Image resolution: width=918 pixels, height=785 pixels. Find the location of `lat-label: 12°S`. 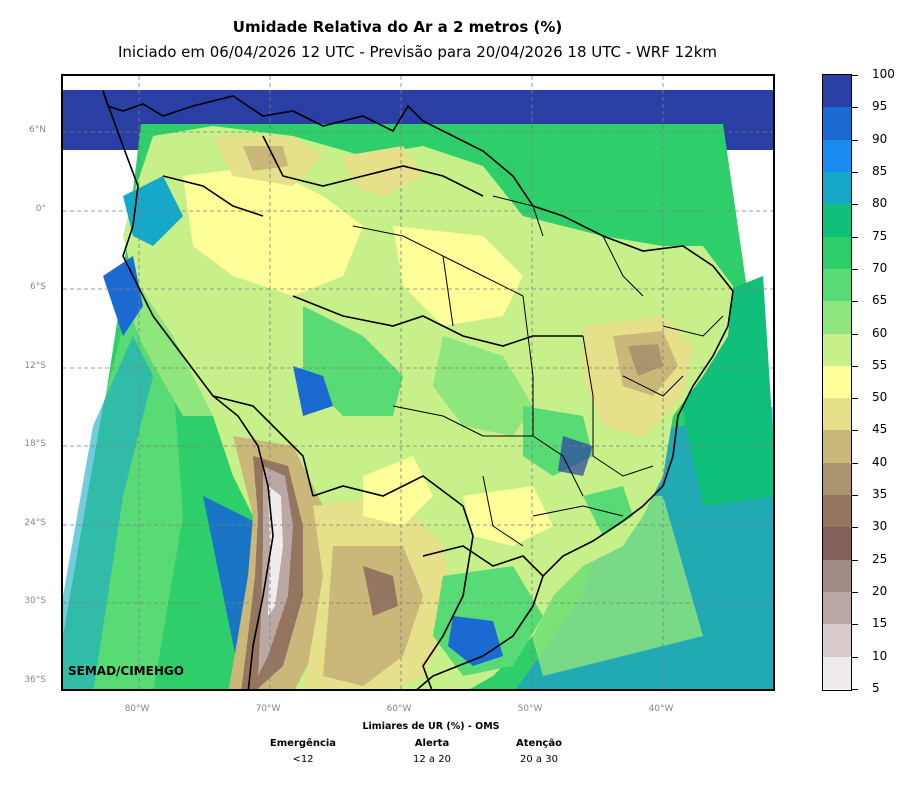

lat-label: 12°S is located at coordinates (35, 366).